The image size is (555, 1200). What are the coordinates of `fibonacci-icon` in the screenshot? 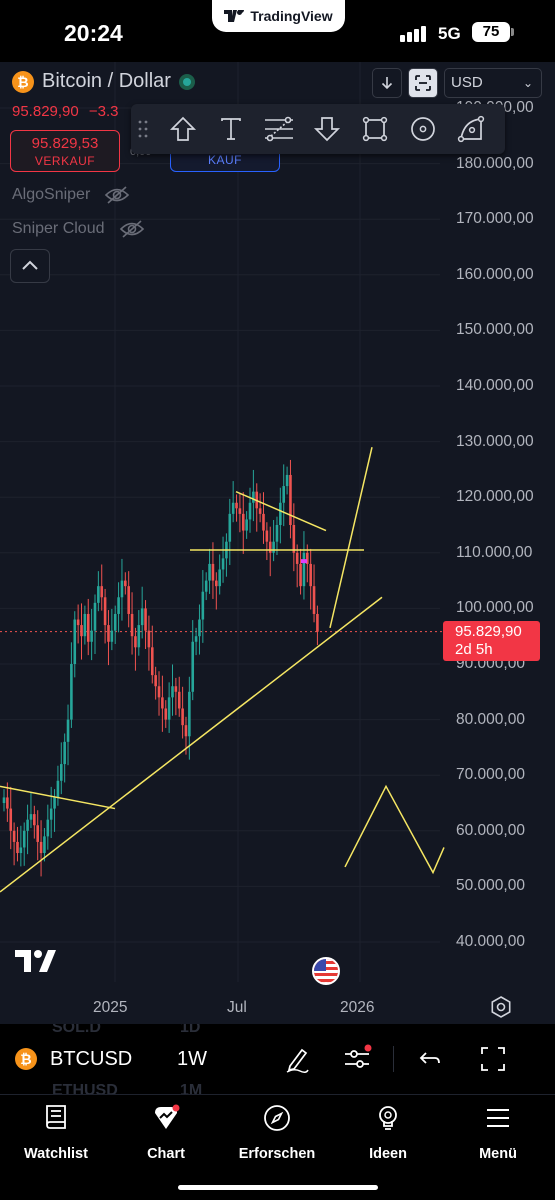 It's located at (279, 129).